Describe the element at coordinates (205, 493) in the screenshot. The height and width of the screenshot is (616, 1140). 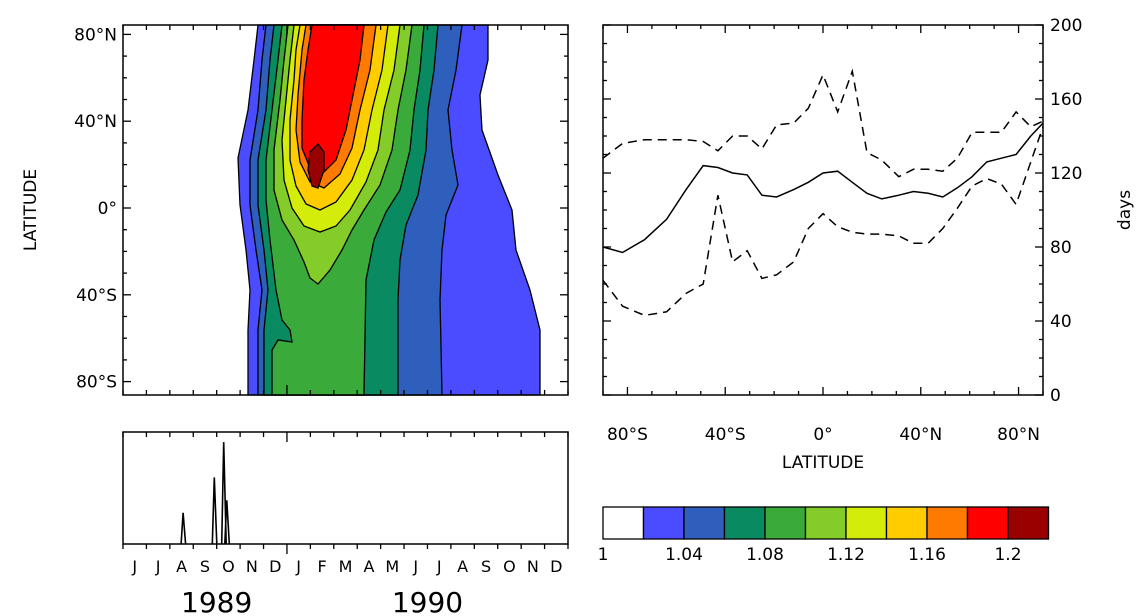
I see `spike-marks` at that location.